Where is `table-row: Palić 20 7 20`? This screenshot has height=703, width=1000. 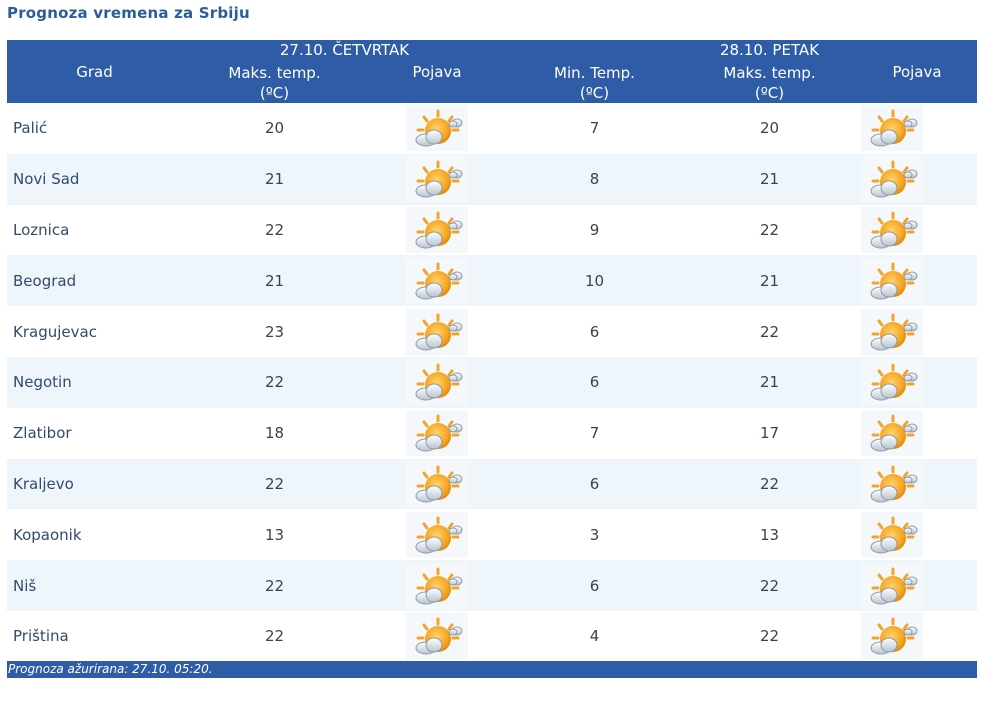 table-row: Palić 20 7 20 is located at coordinates (492, 128).